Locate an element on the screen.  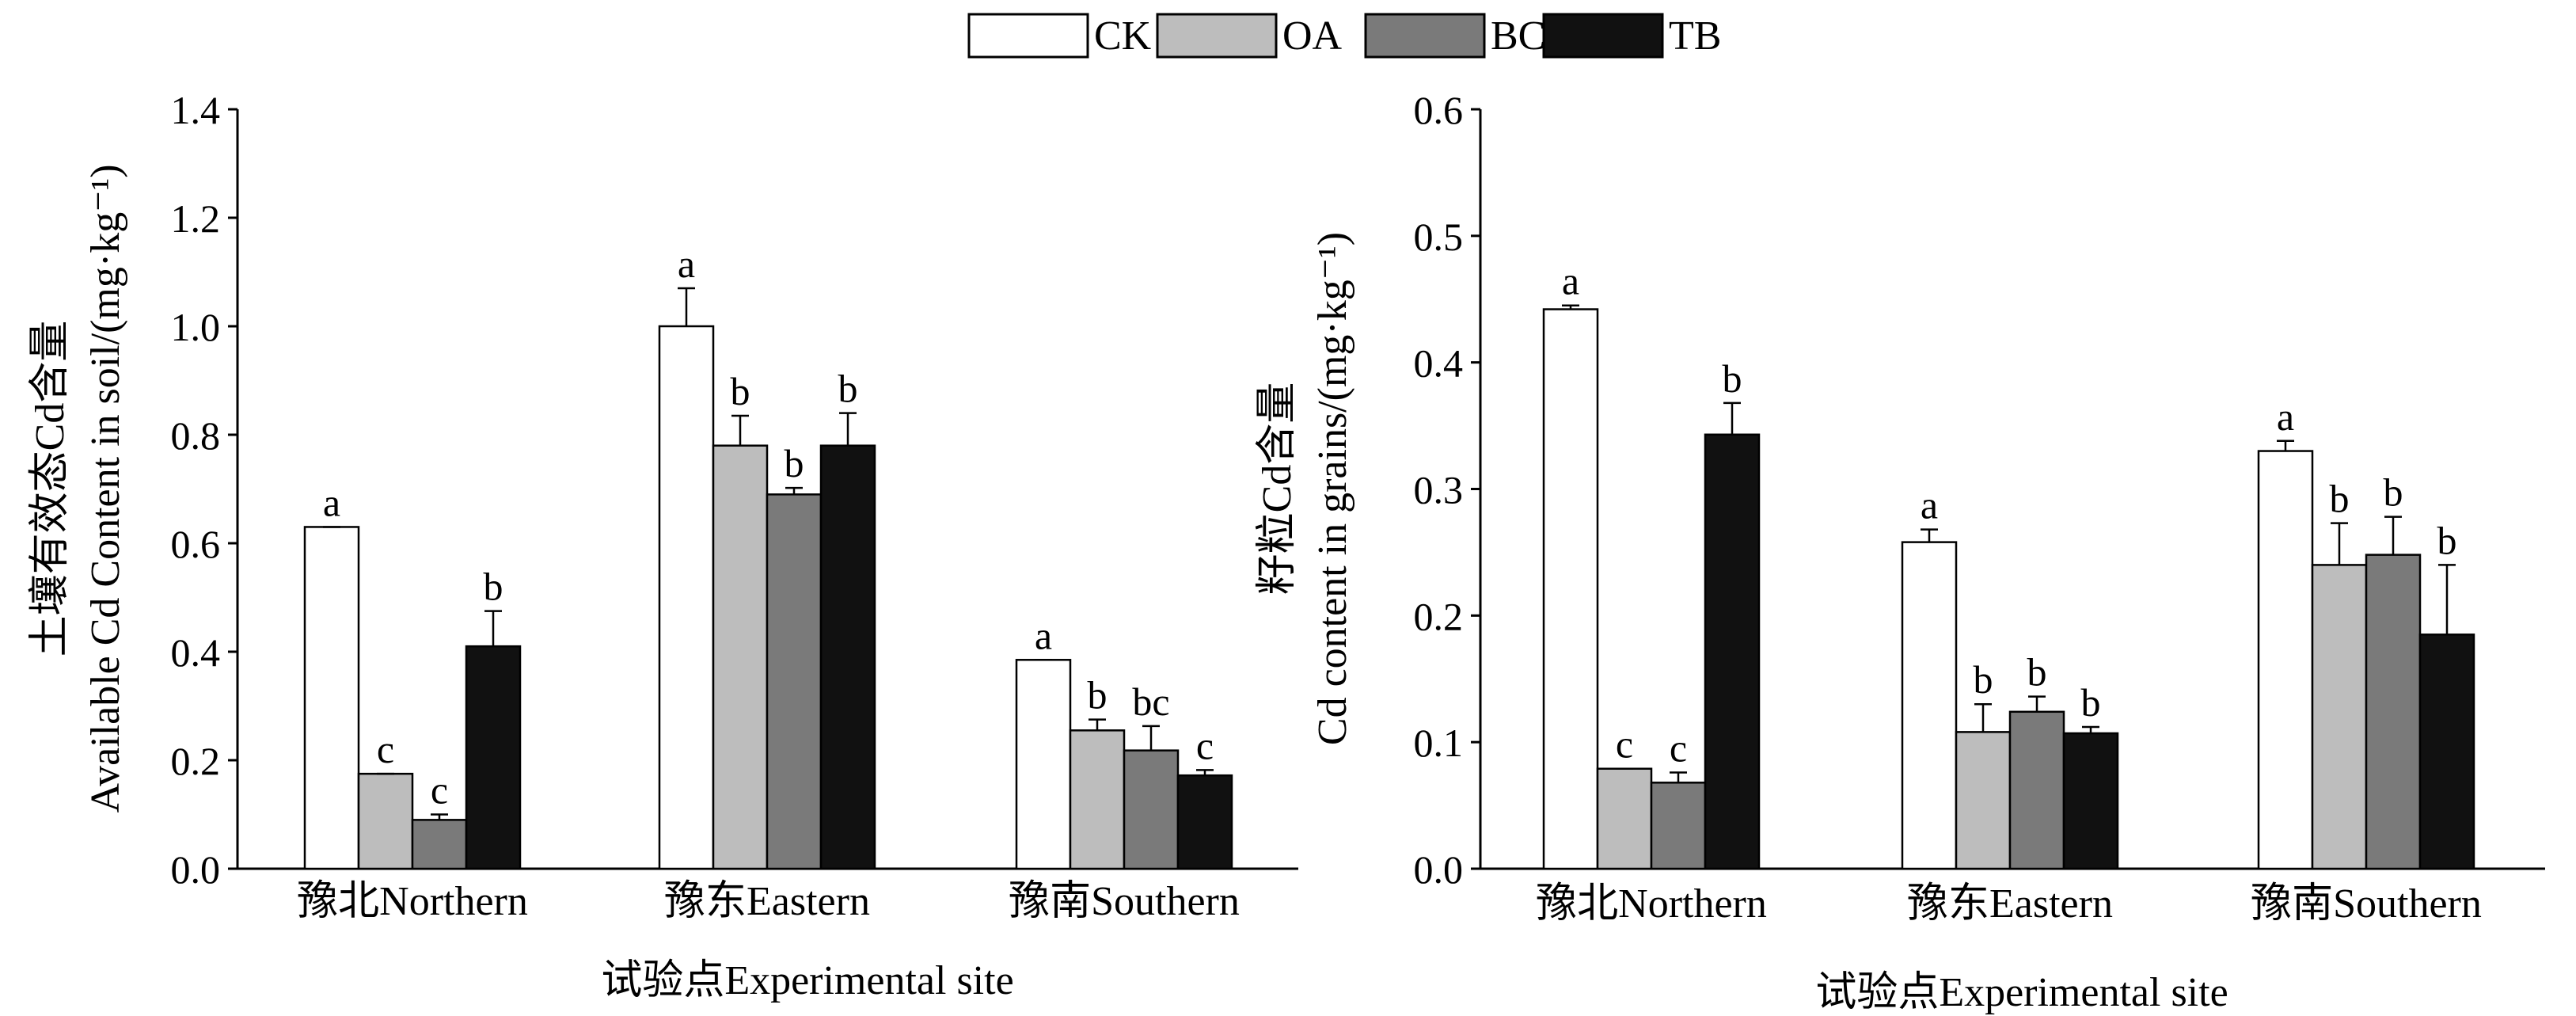
legend-label-ck: CK is located at coordinates (1123, 36).